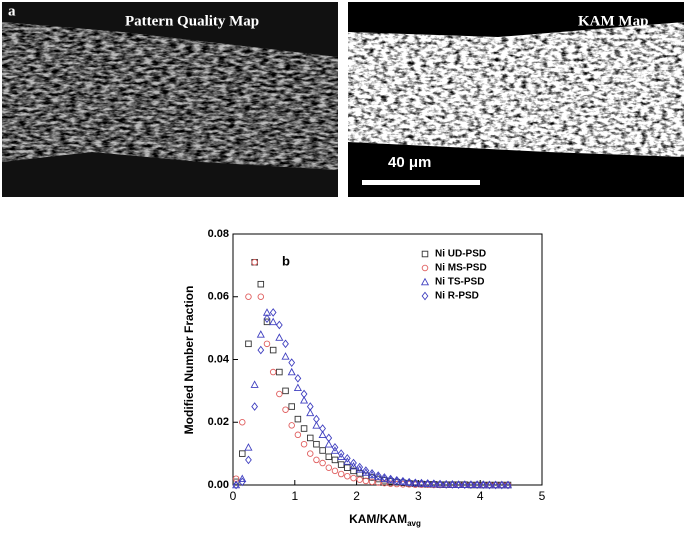 The image size is (685, 540). Describe the element at coordinates (218, 422) in the screenshot. I see `y-tick-label: 0.02` at that location.